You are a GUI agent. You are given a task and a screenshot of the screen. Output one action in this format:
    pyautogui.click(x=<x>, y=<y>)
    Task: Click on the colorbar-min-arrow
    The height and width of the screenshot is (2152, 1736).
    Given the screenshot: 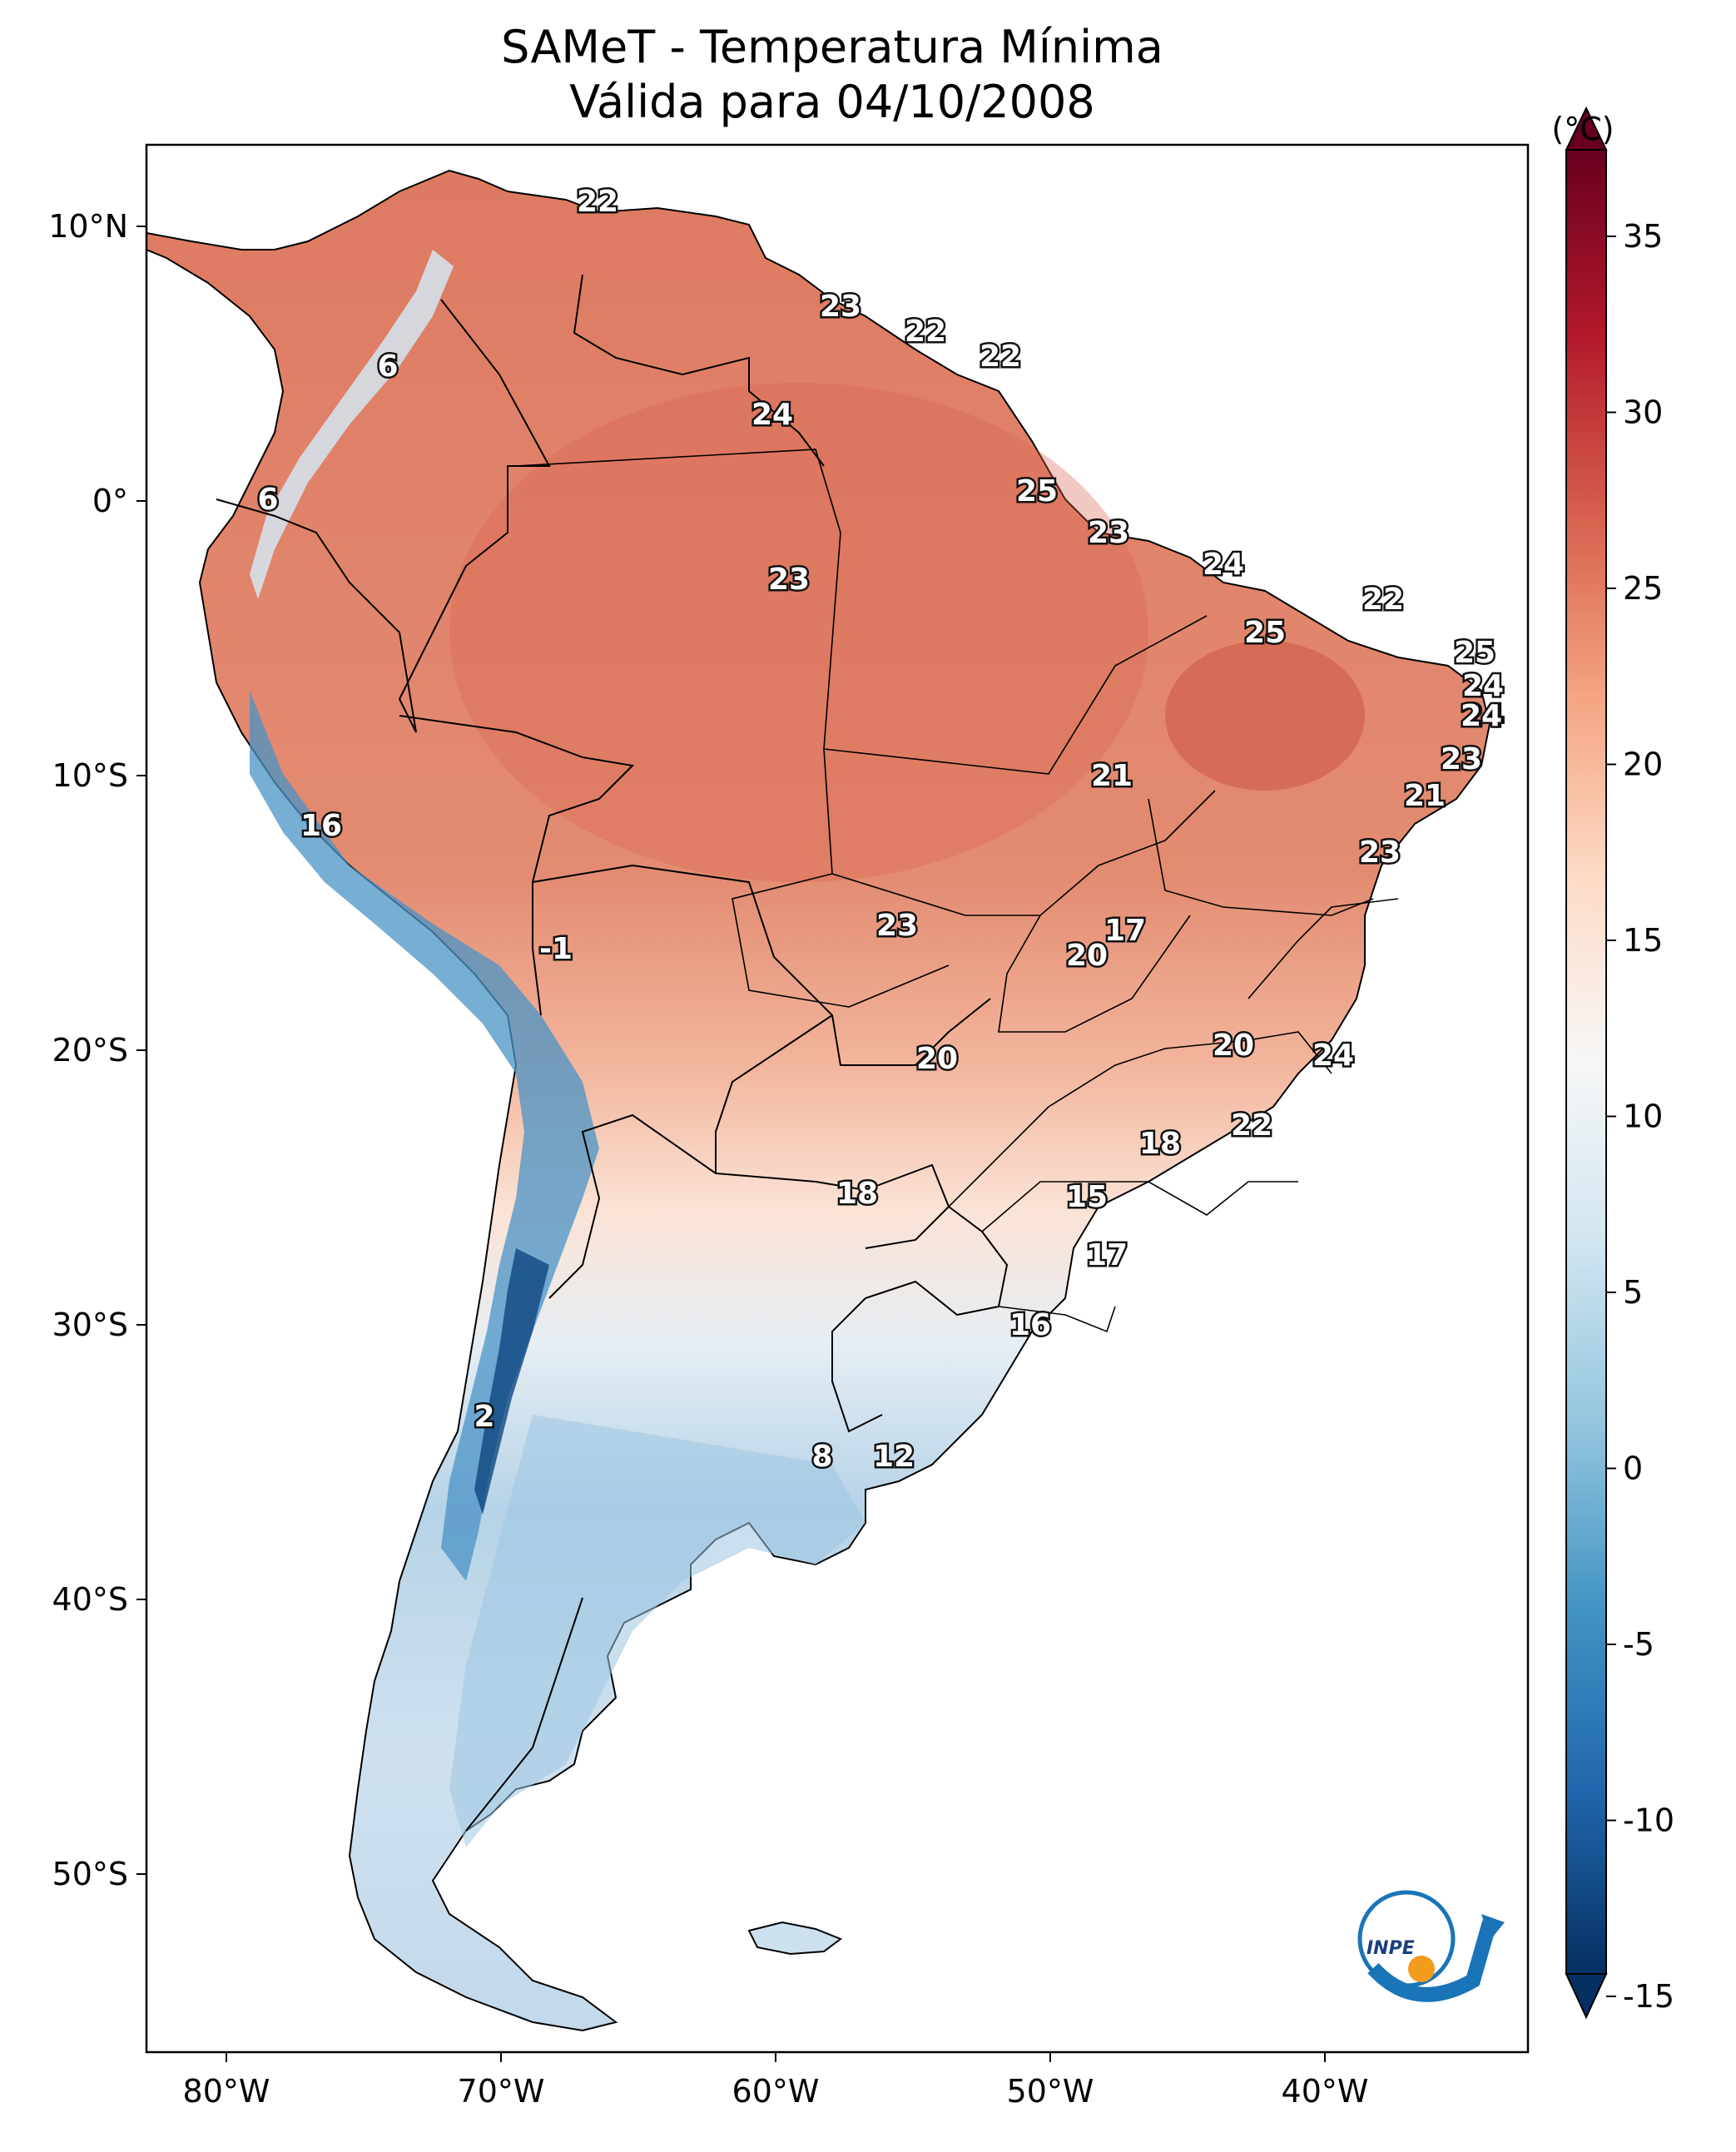 What is the action you would take?
    pyautogui.click(x=1586, y=1996)
    